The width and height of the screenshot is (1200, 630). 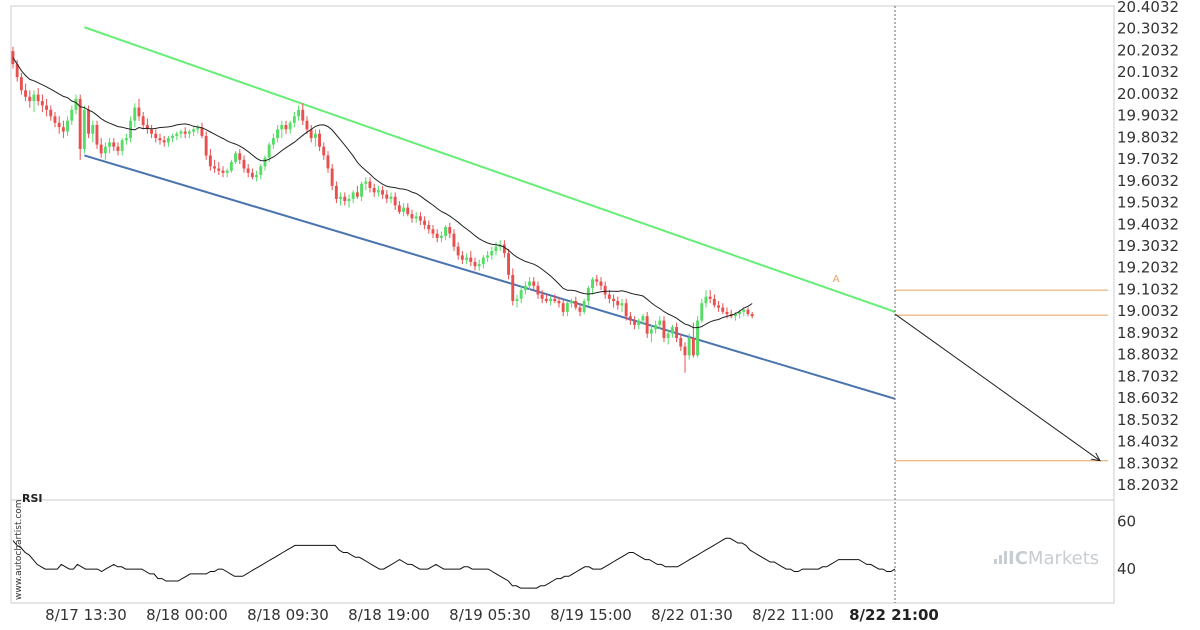 What do you see at coordinates (19, 549) in the screenshot?
I see `watermark-text: www.autochartist.com` at bounding box center [19, 549].